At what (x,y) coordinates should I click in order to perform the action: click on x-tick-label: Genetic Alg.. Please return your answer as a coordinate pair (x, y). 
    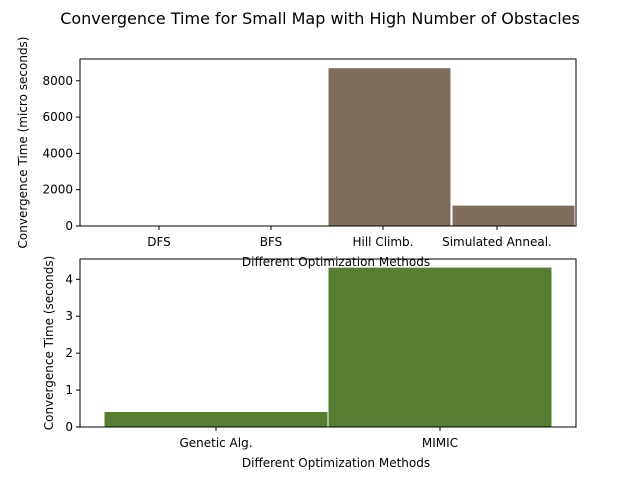
    Looking at the image, I should click on (215, 443).